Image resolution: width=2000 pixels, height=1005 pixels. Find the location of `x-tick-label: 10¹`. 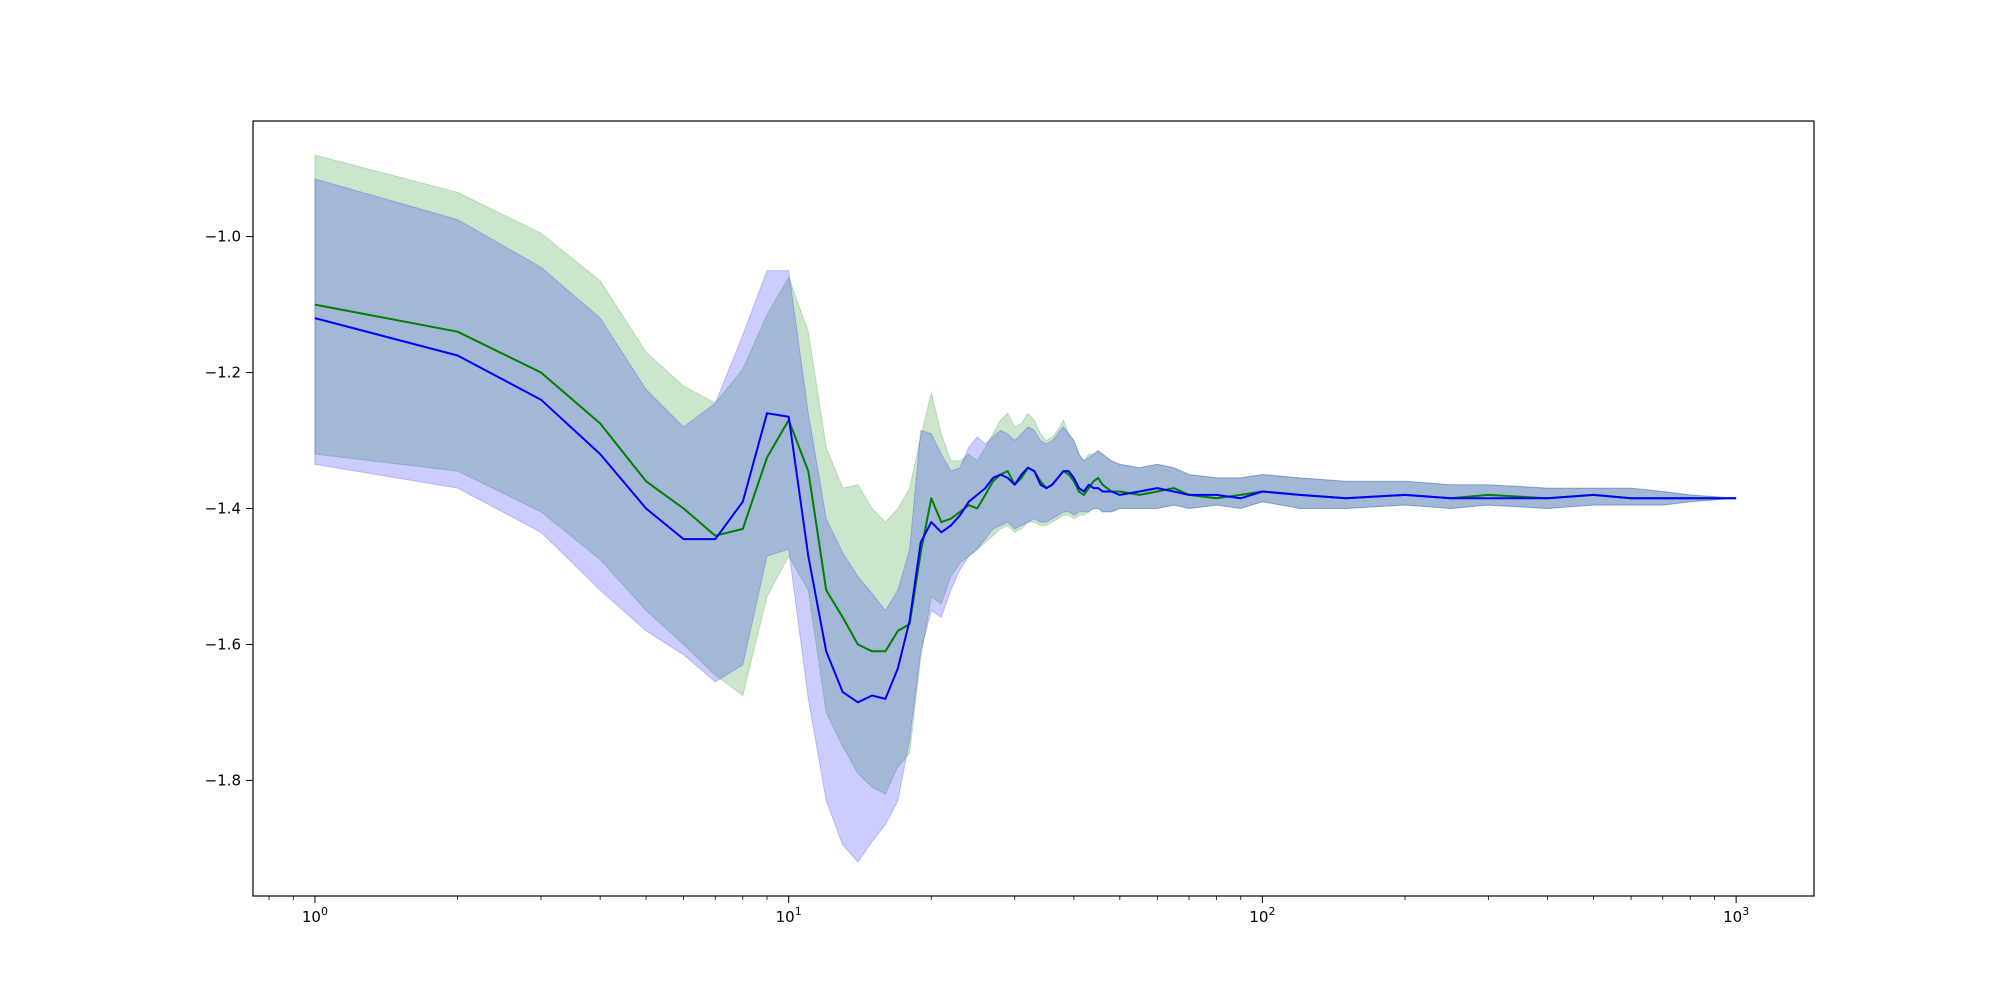

x-tick-label: 10¹ is located at coordinates (789, 915).